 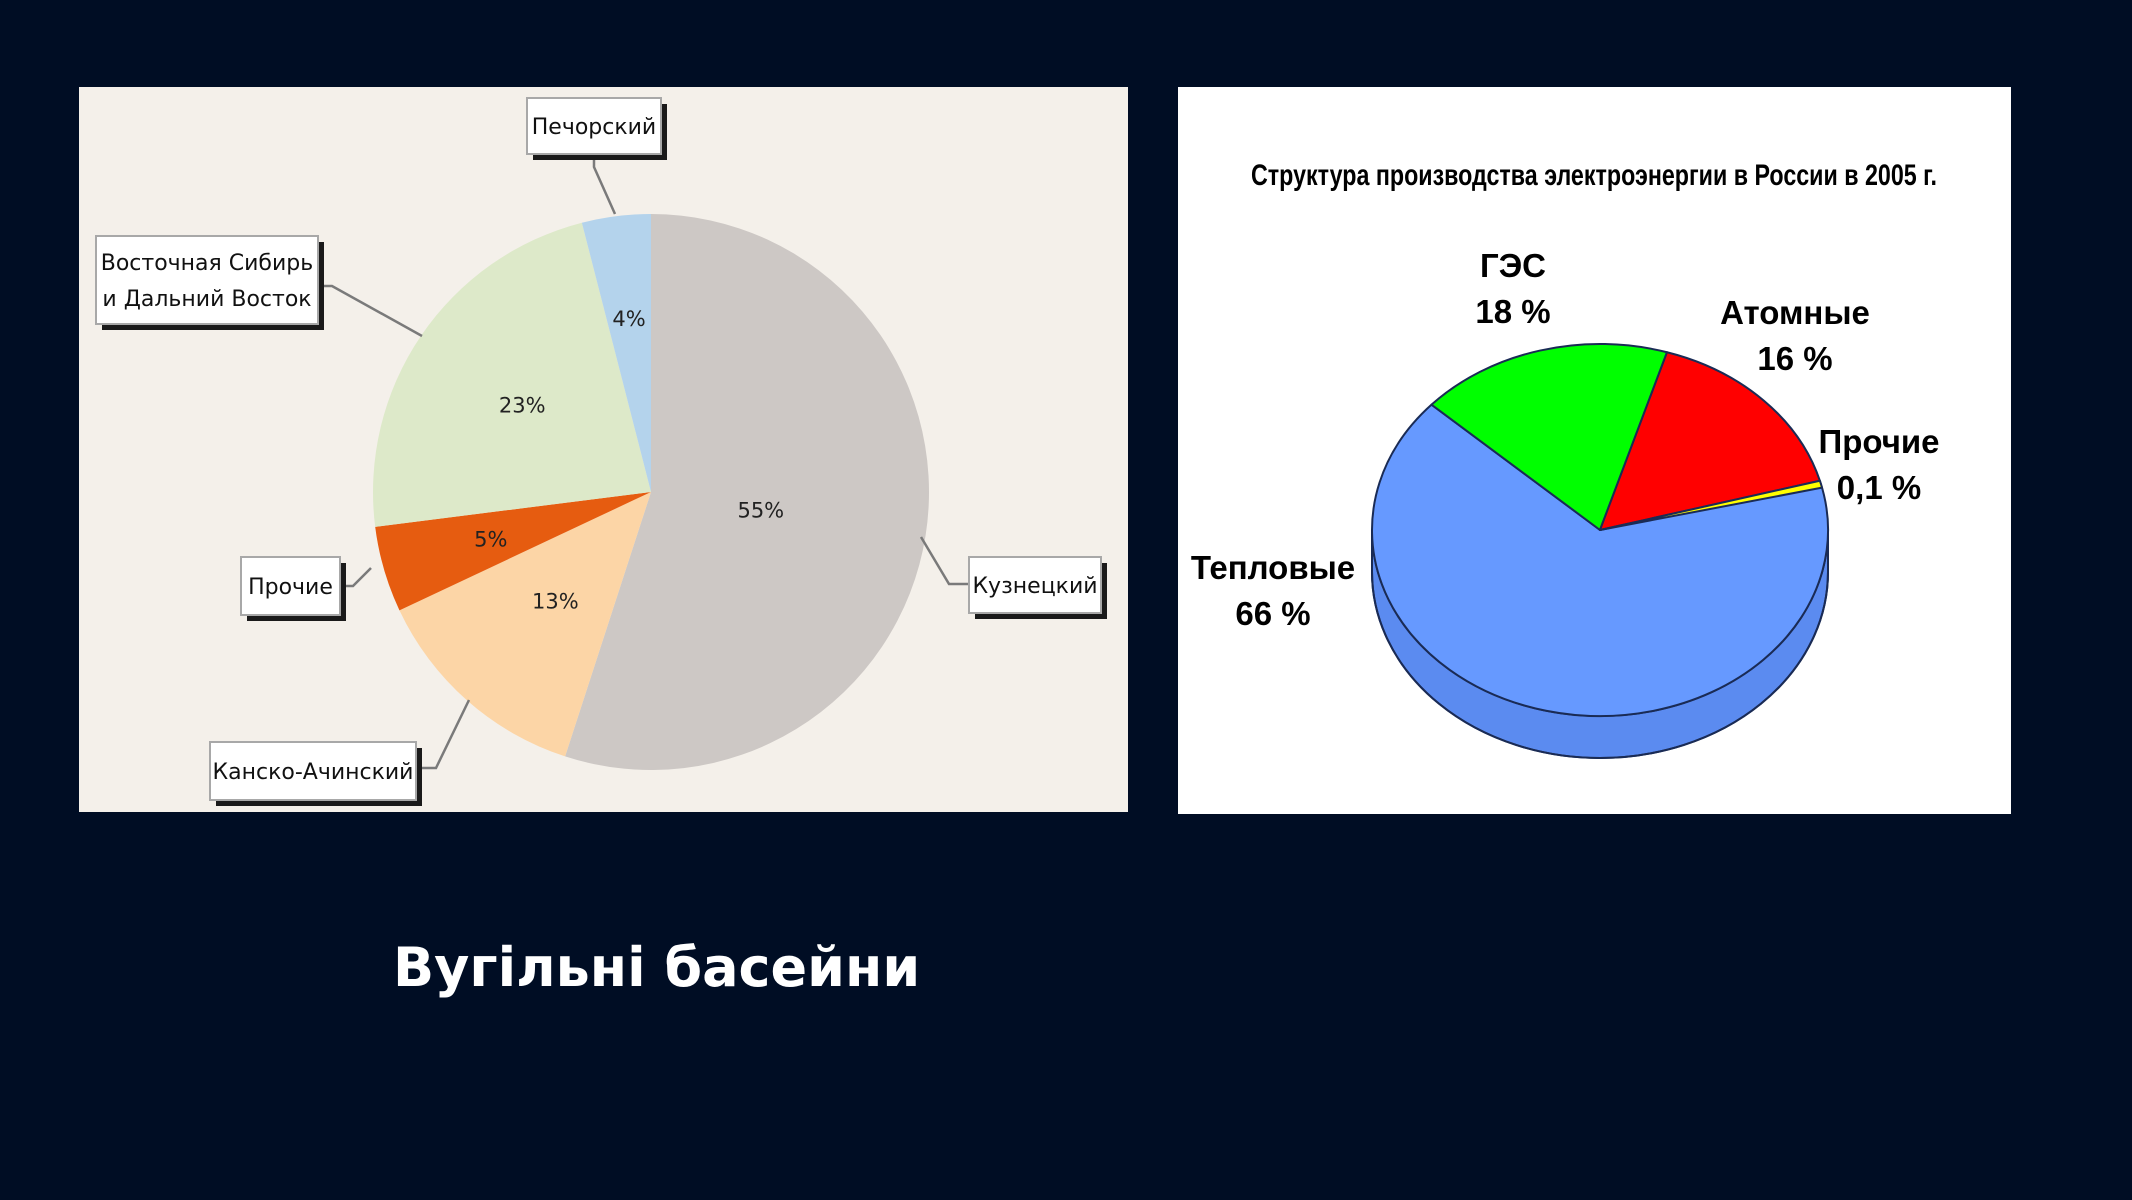 What do you see at coordinates (657, 967) in the screenshot?
I see `slide-caption: Вугільні басейни` at bounding box center [657, 967].